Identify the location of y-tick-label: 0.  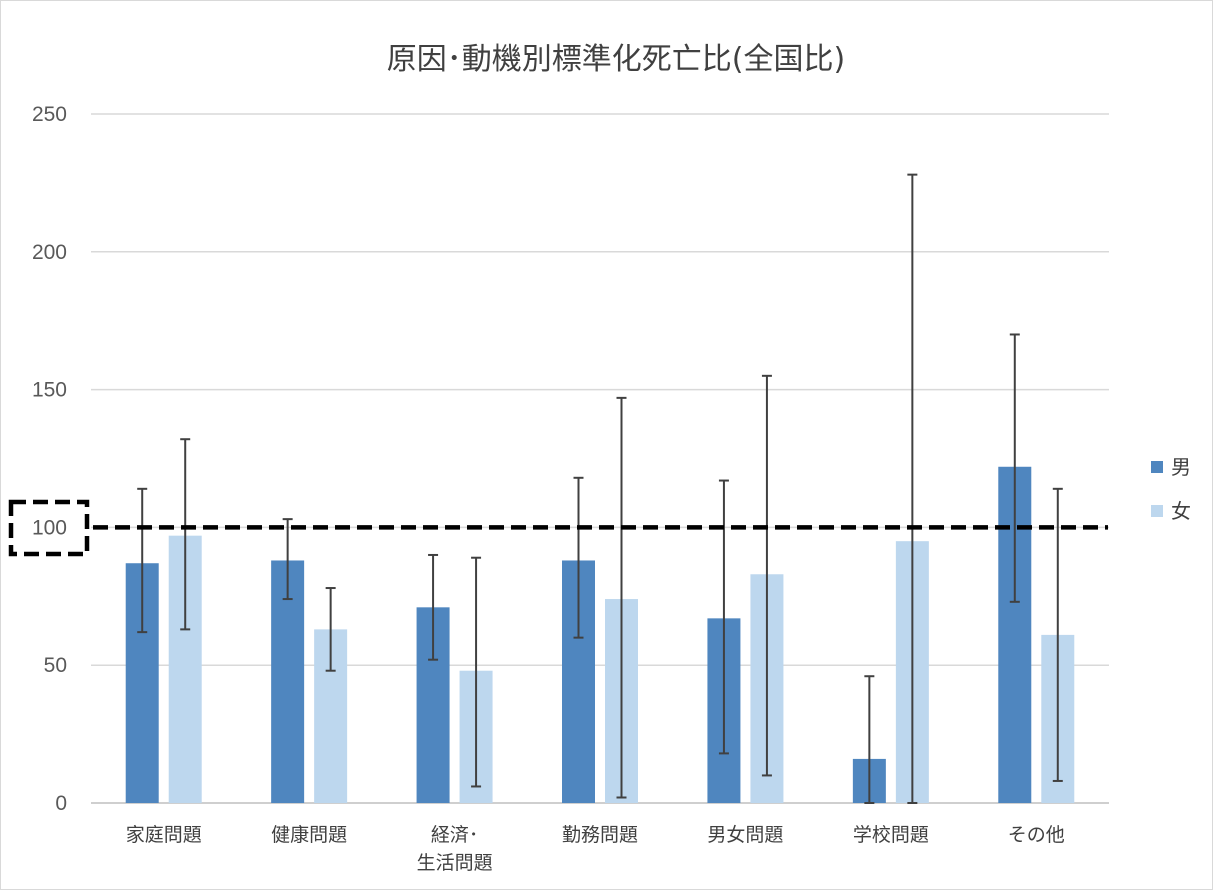
(61, 803).